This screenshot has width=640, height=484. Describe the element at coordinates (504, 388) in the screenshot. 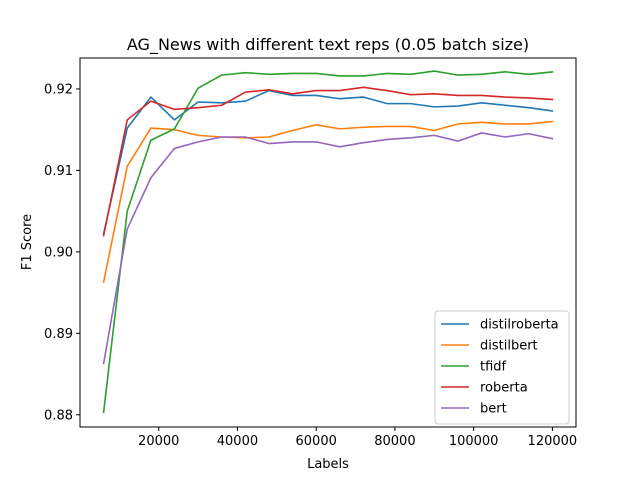

I see `legend-label-roberta: roberta` at that location.